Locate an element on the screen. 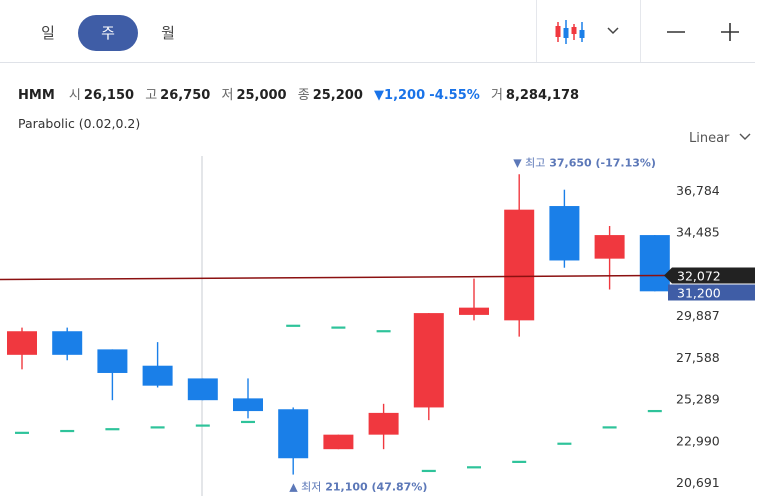  candlestick-chart-icon is located at coordinates (570, 32).